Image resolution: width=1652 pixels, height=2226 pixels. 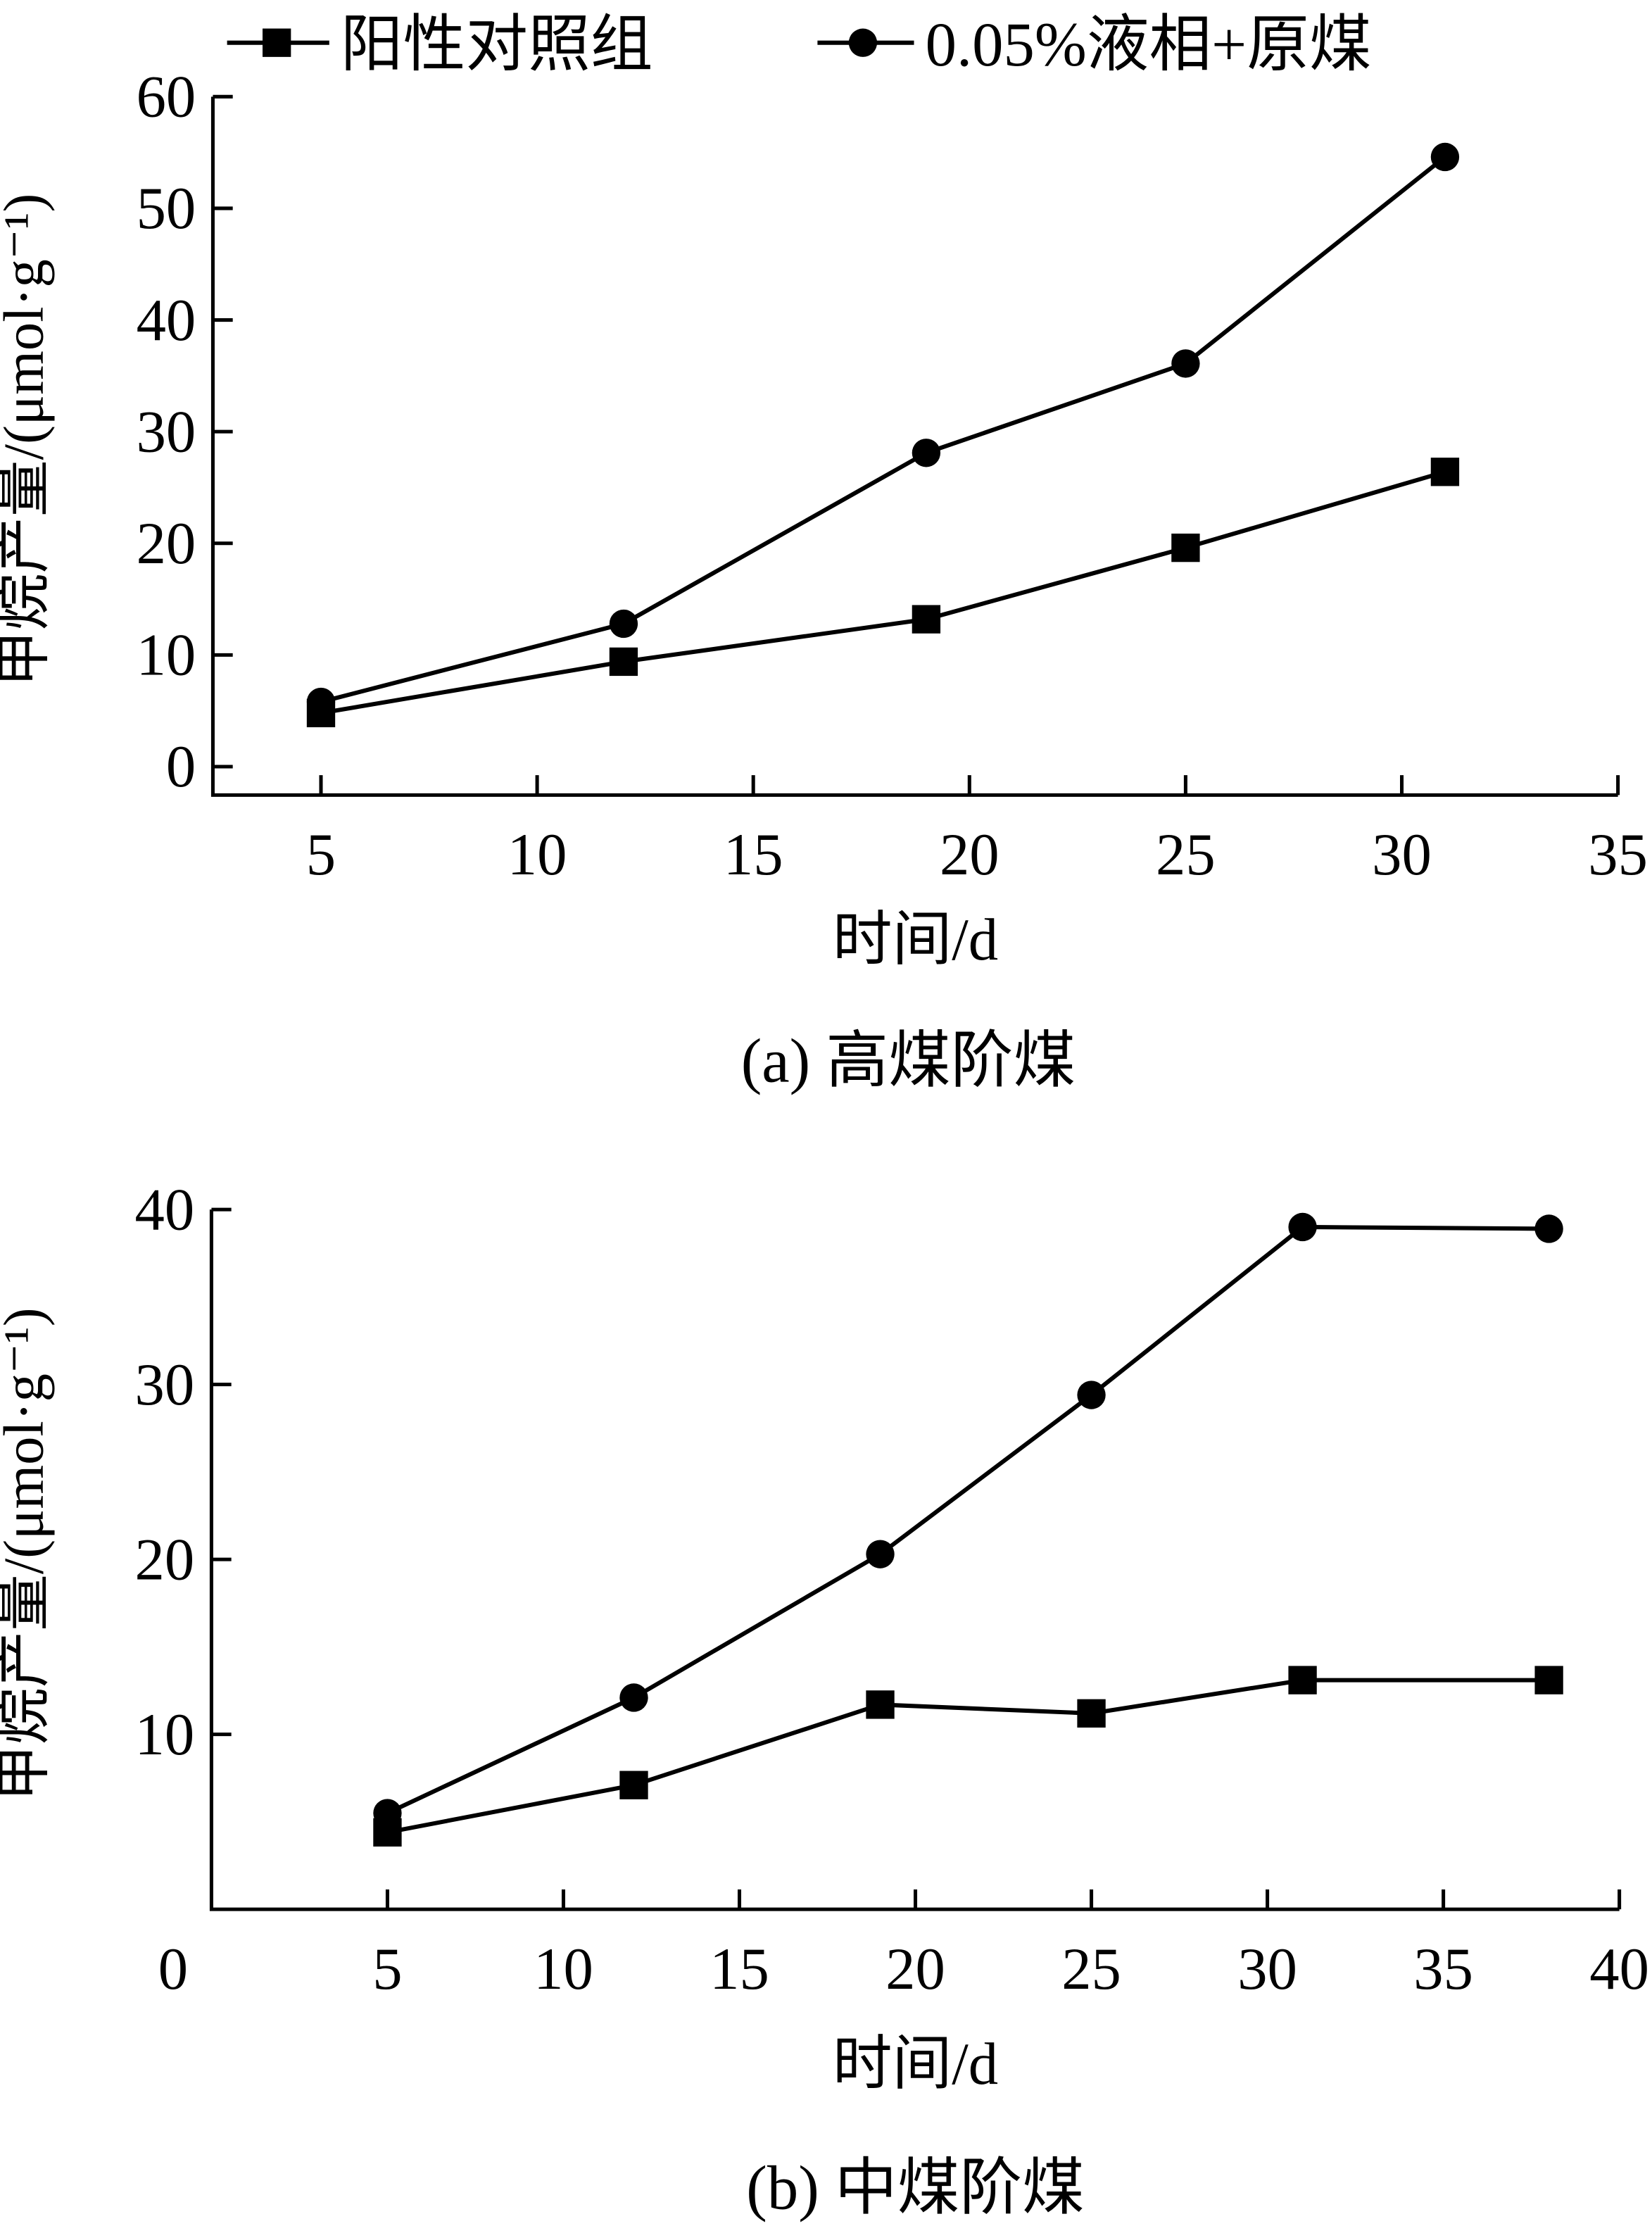 What do you see at coordinates (166, 97) in the screenshot?
I see `y-tick-label: 60` at bounding box center [166, 97].